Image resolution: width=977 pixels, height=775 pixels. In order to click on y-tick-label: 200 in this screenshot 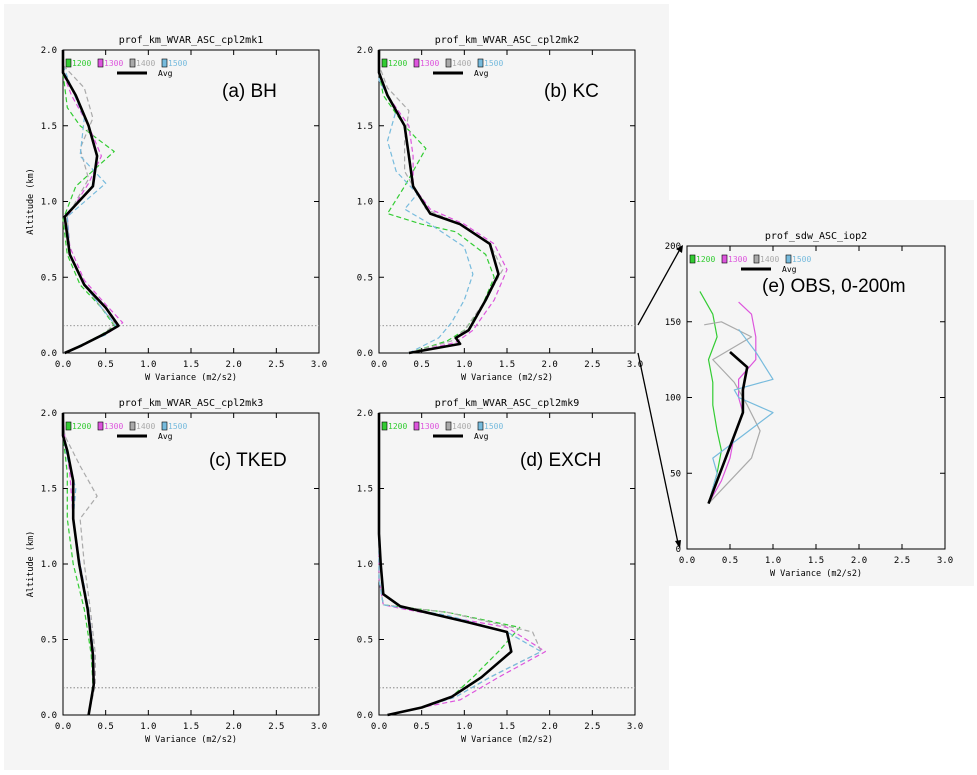, I will do `click(673, 247)`.